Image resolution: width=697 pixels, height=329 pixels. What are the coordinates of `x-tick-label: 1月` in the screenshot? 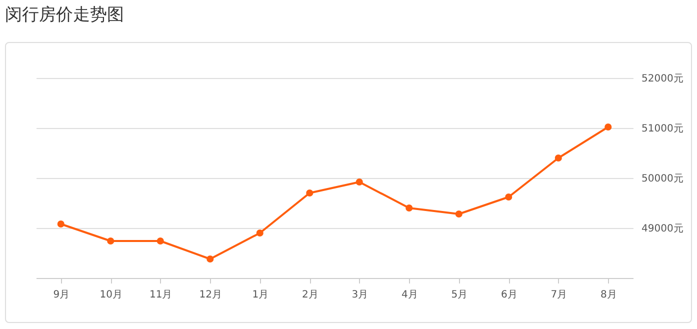 It's located at (260, 295).